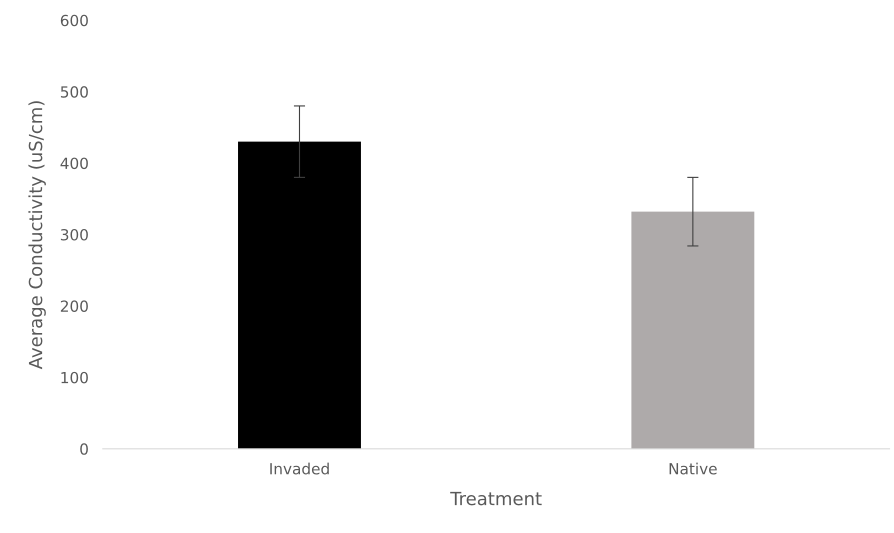 The height and width of the screenshot is (533, 894). What do you see at coordinates (84, 449) in the screenshot?
I see `y-tick-label: 0` at bounding box center [84, 449].